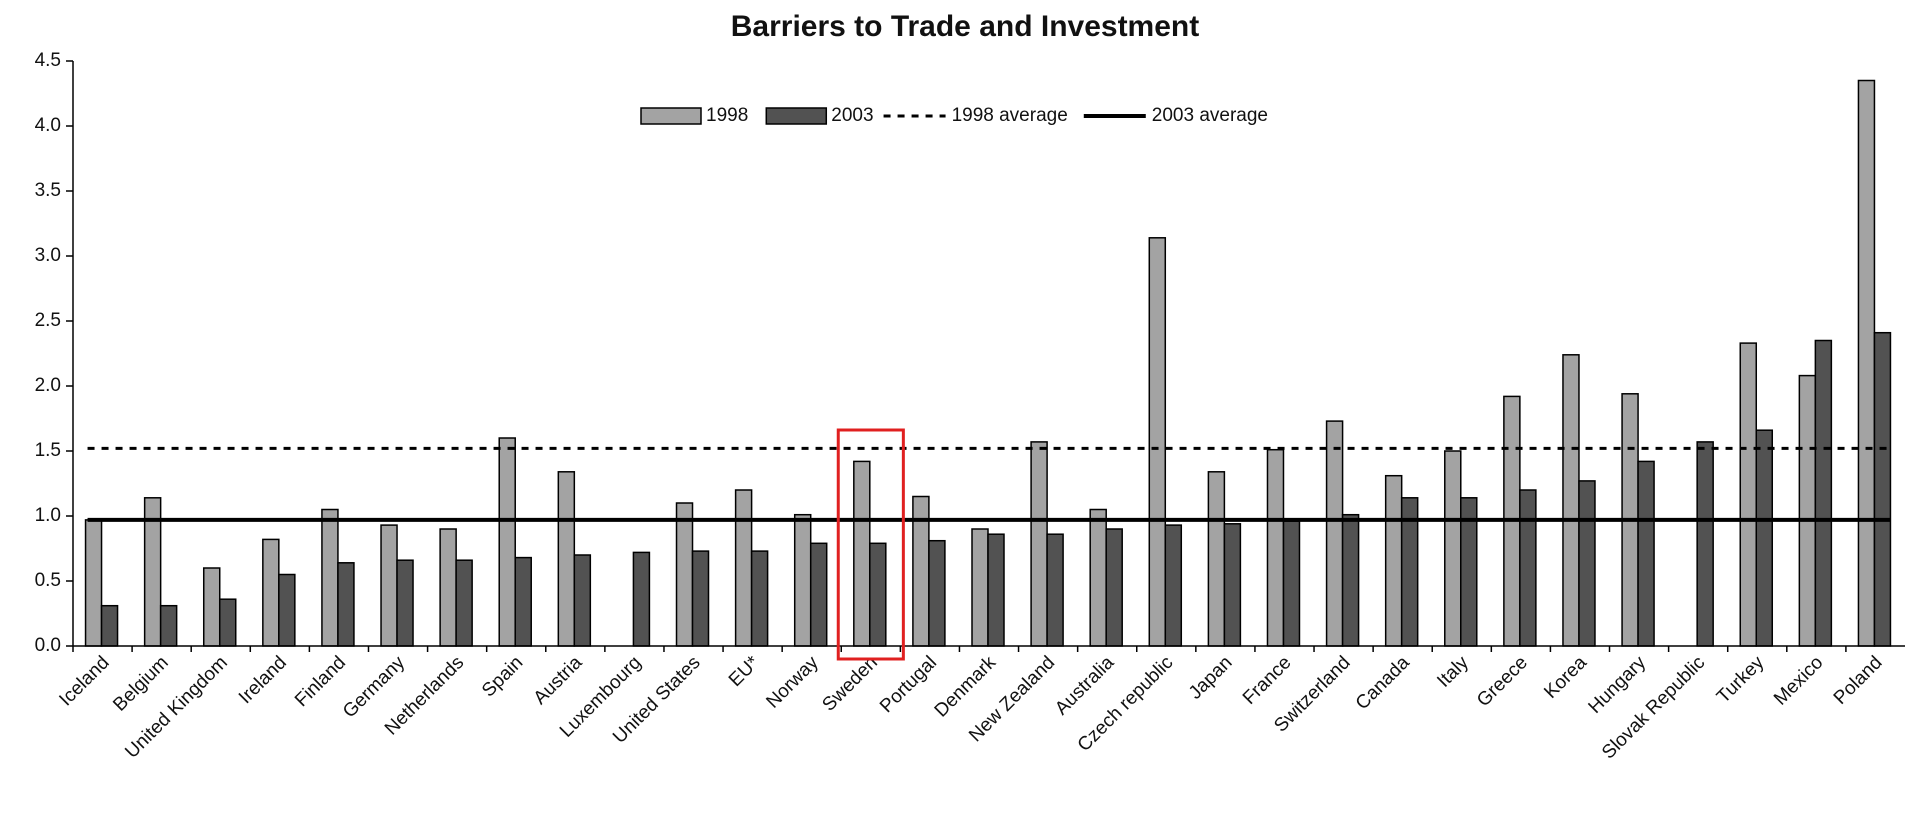 This screenshot has width=1912, height=813. I want to click on y-tick-label: 1.0, so click(48, 515).